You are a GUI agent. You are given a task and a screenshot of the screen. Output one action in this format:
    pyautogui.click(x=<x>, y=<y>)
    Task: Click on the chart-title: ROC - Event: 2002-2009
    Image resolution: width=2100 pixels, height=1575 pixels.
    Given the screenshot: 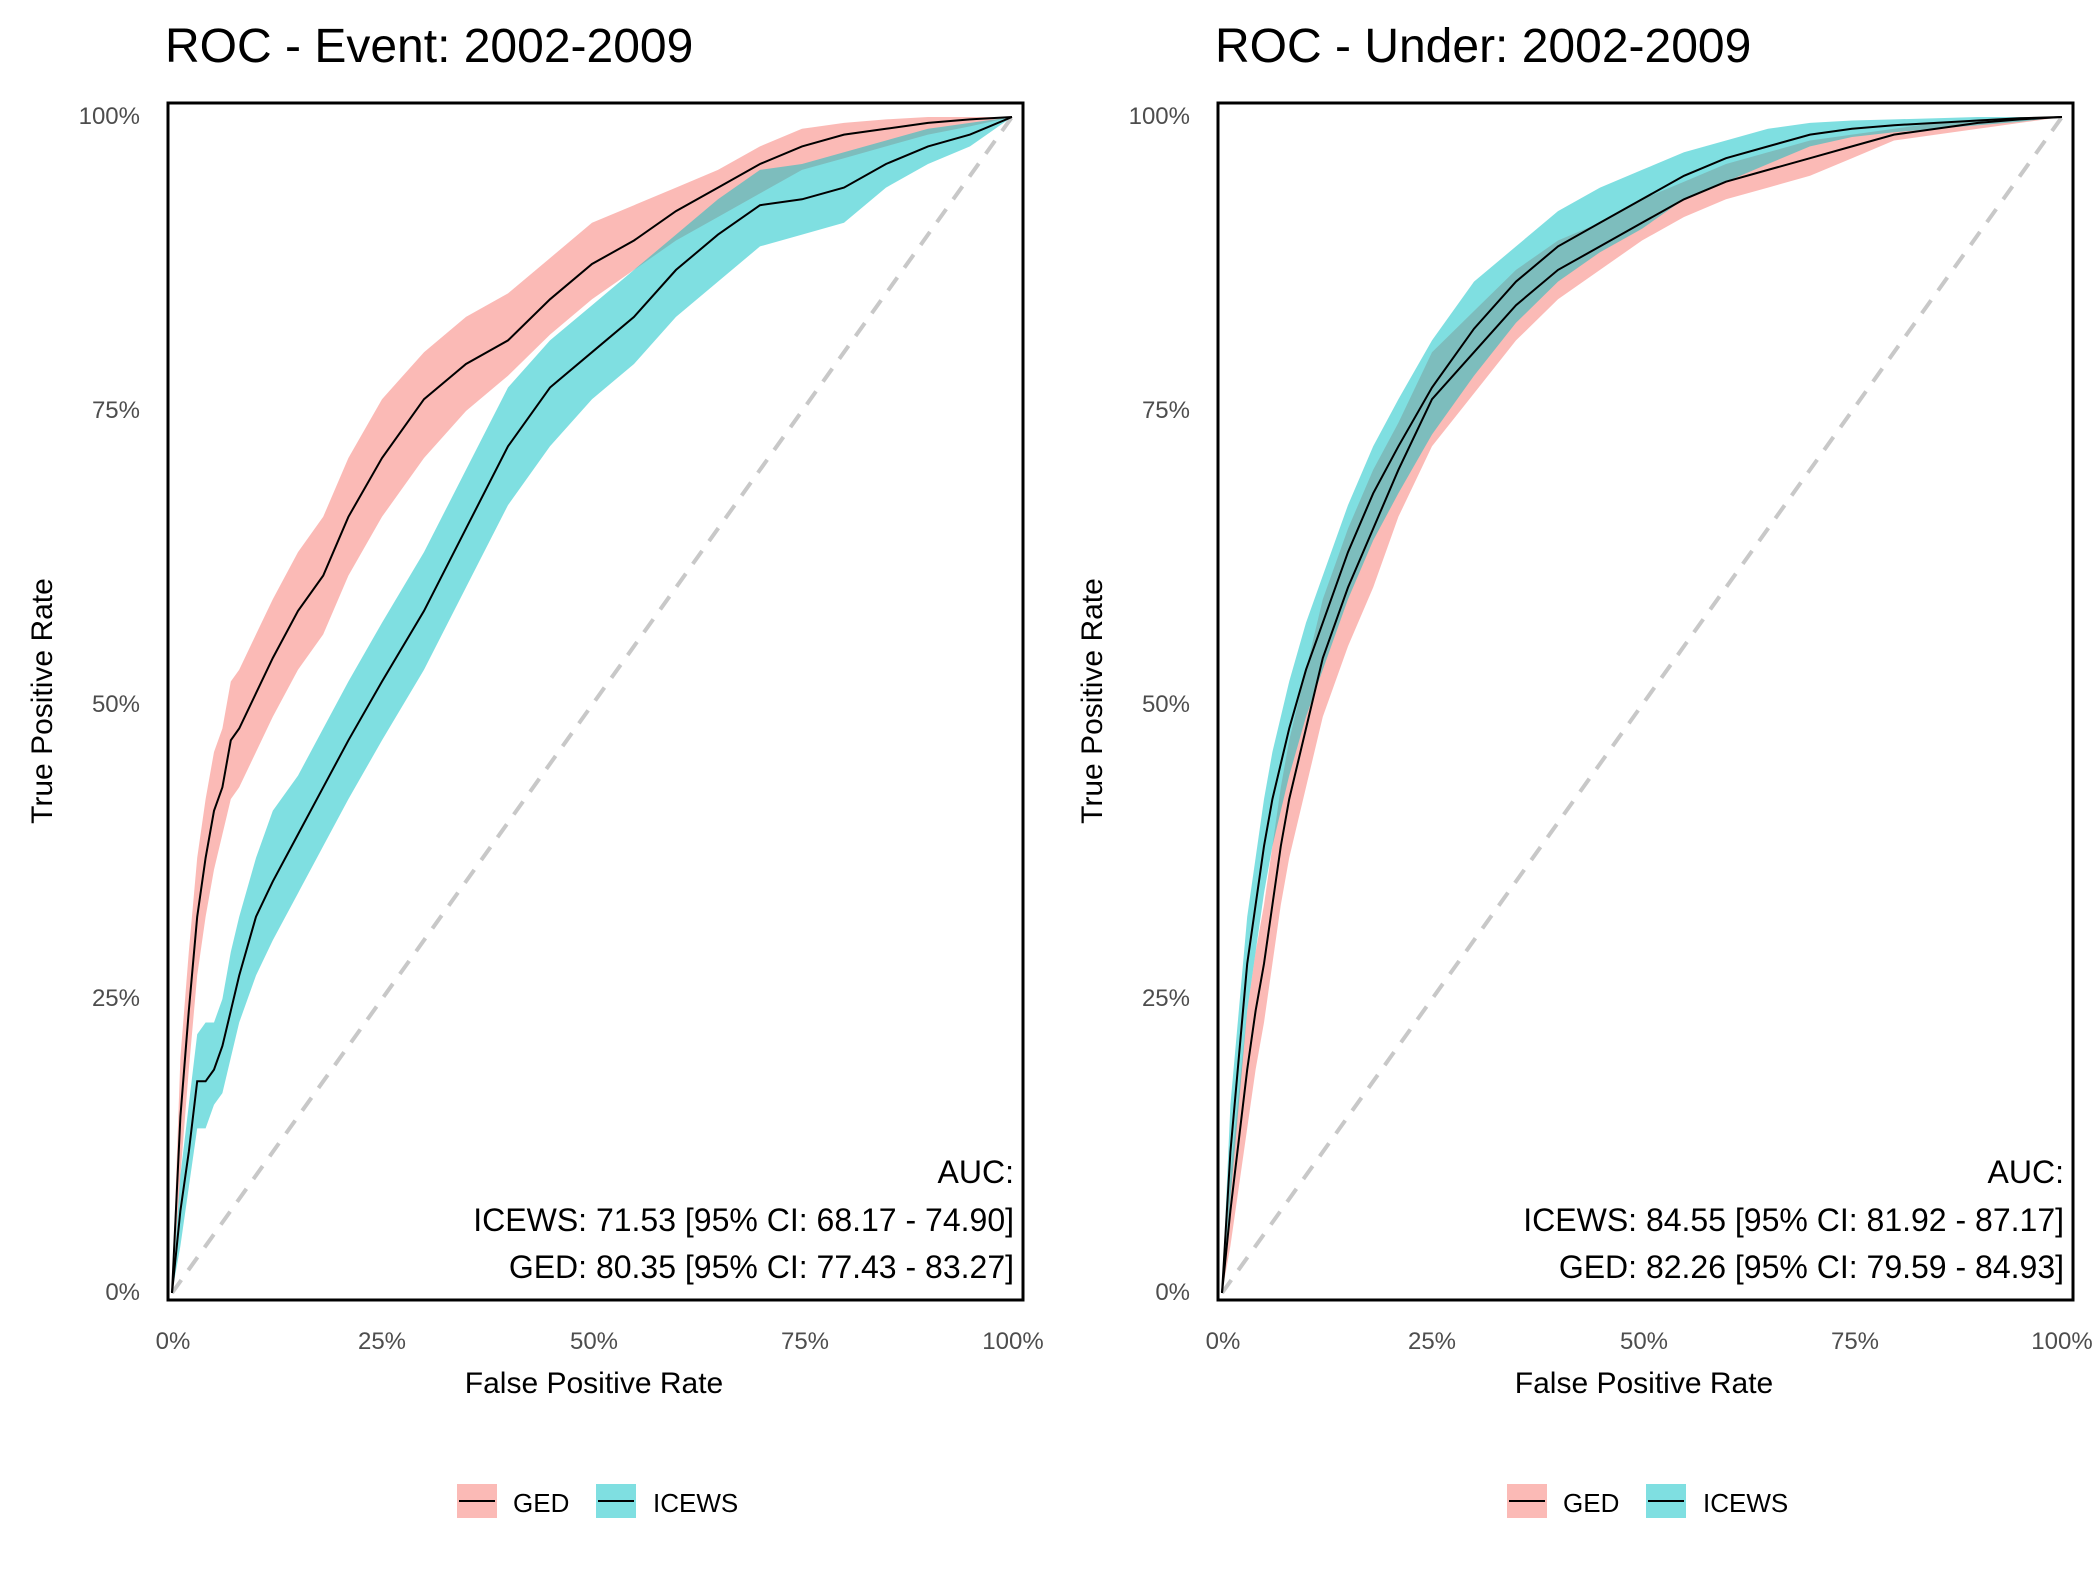 What is the action you would take?
    pyautogui.click(x=429, y=46)
    